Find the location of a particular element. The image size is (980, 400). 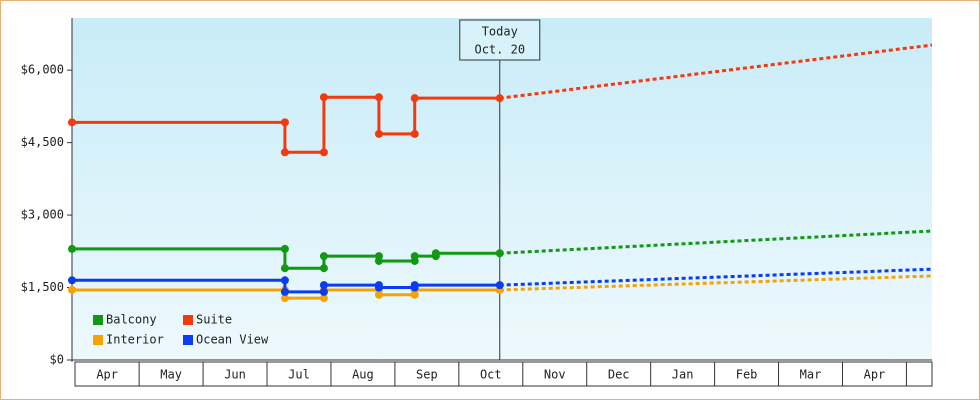

today-box is located at coordinates (500, 40).